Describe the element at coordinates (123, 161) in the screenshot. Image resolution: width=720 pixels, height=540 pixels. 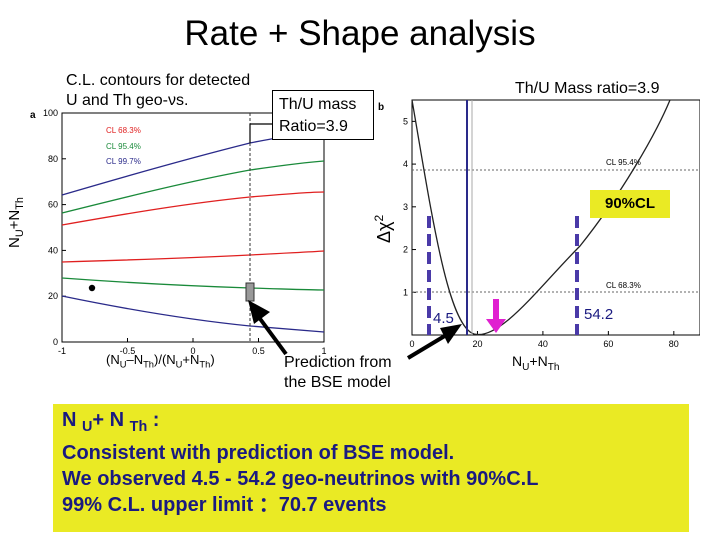
I see `legend-cl99: CL 99.7%` at that location.